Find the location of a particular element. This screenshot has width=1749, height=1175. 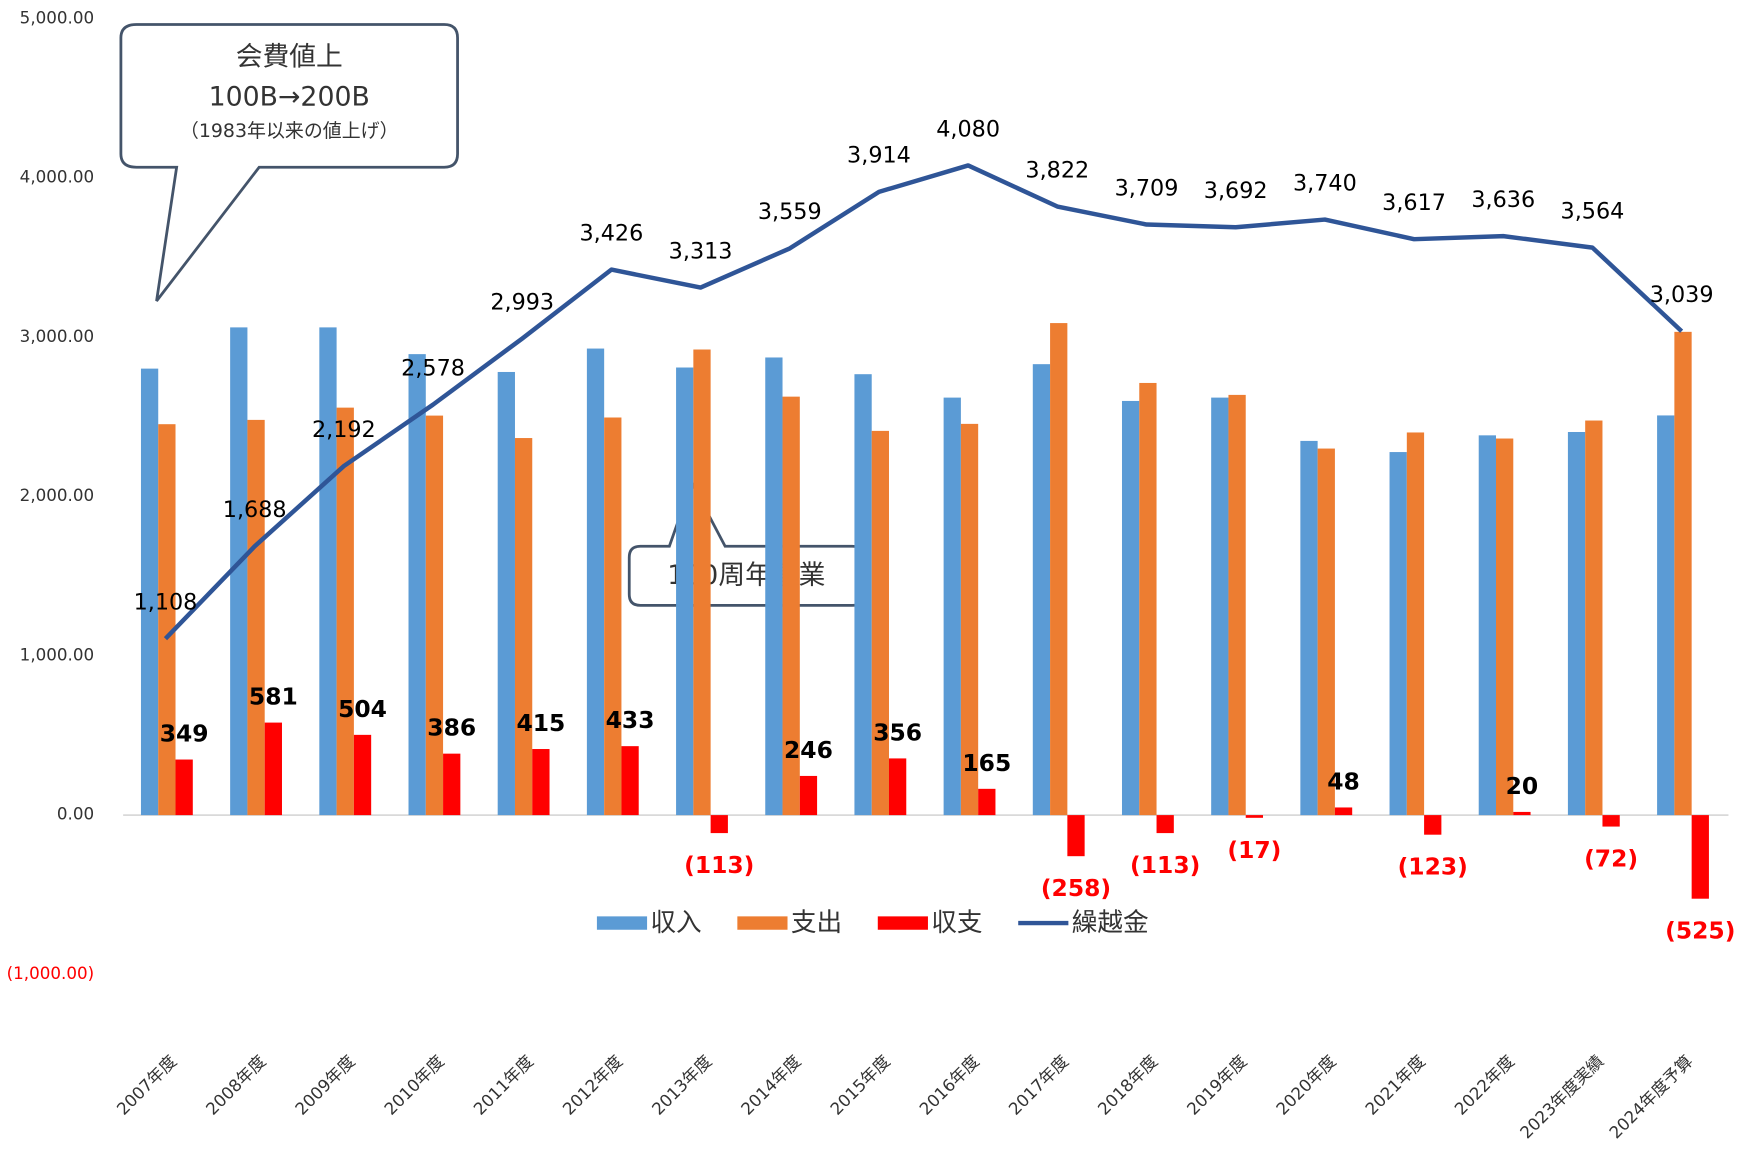

data-label: 1,108 is located at coordinates (166, 603).